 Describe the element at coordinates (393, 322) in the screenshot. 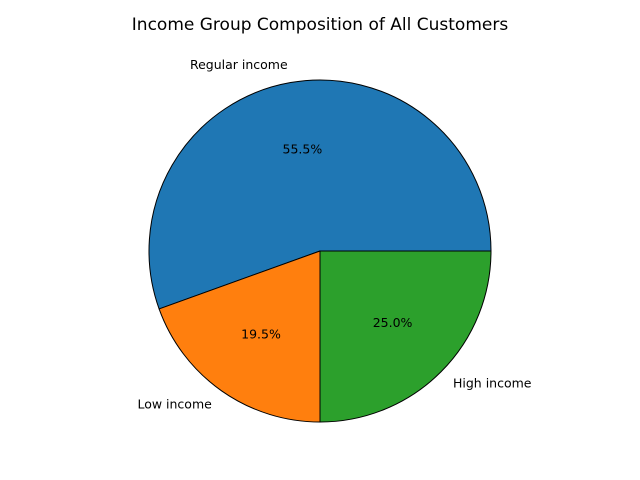

I see `slice-percent-high-income: 25.0%` at that location.